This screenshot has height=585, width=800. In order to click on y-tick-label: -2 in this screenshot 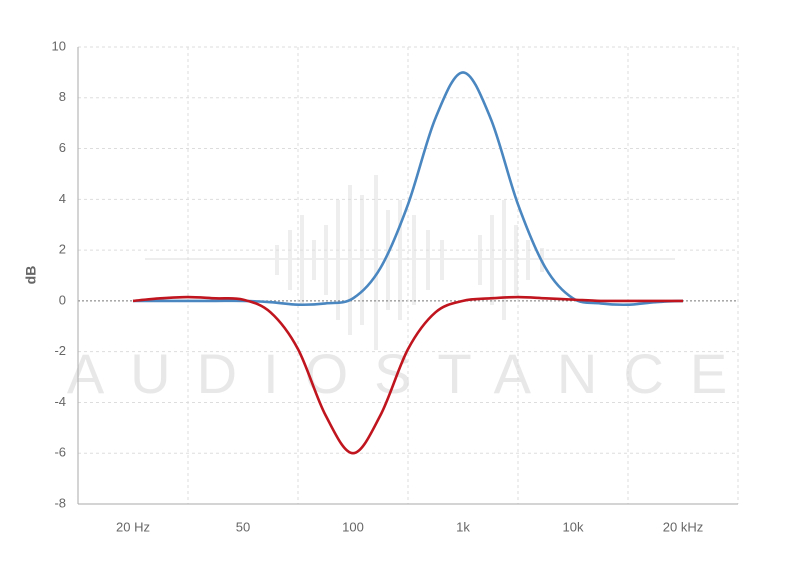, I will do `click(60, 350)`.